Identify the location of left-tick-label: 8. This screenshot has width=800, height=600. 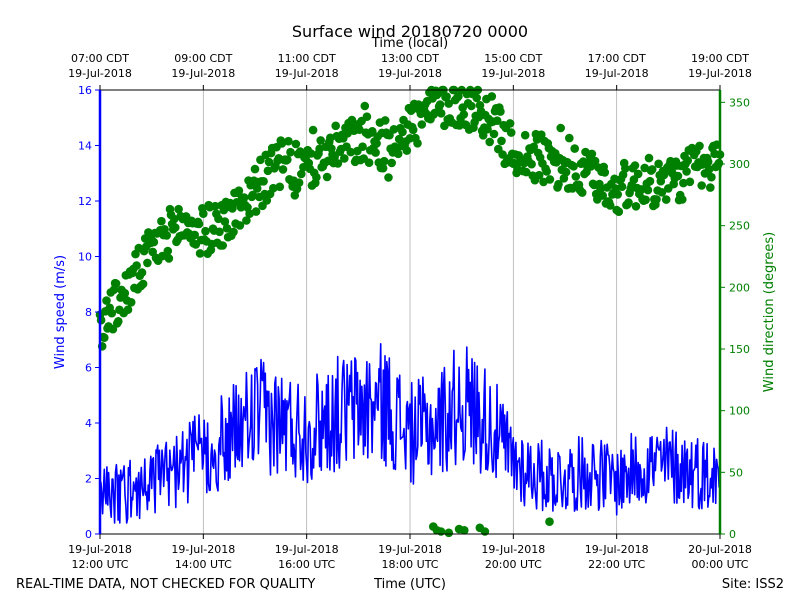
(88, 312).